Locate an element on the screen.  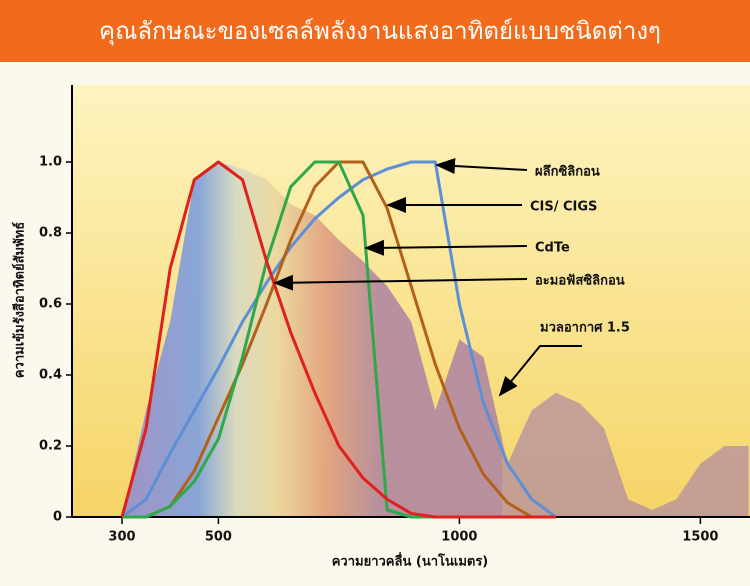
x-tick-label: 300 is located at coordinates (121, 537).